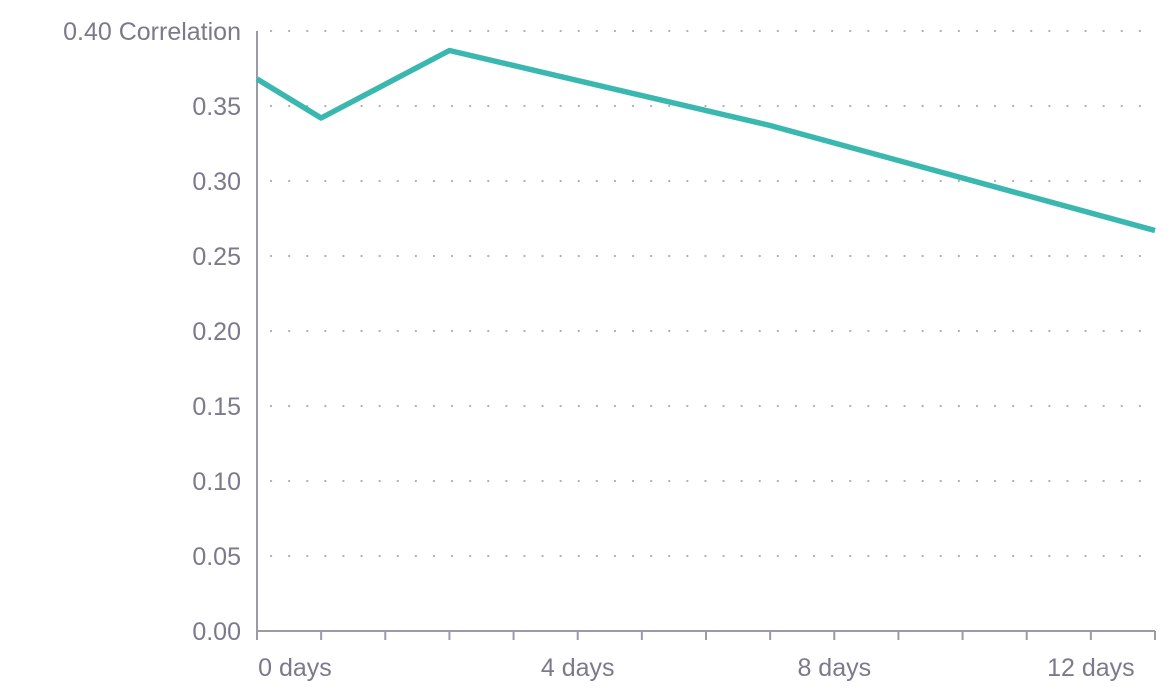  Describe the element at coordinates (295, 668) in the screenshot. I see `x-tick-label: 0 days` at that location.